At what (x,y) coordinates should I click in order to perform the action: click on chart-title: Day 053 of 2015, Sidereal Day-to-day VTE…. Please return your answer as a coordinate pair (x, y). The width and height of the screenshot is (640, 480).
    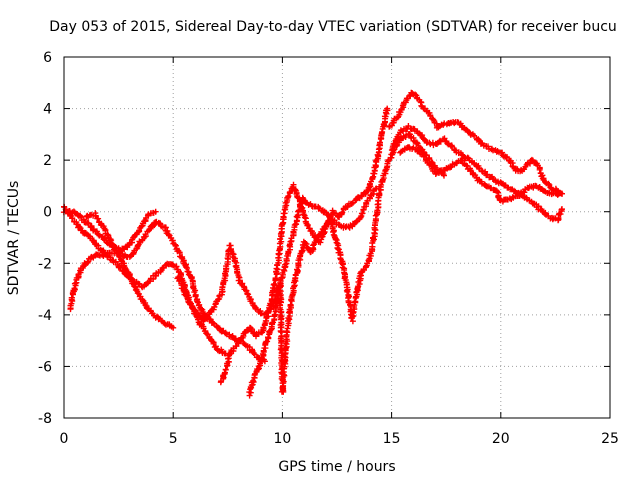
    Looking at the image, I should click on (333, 27).